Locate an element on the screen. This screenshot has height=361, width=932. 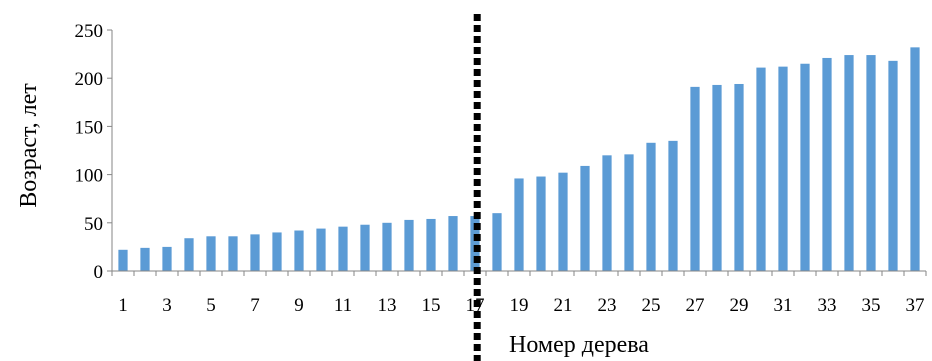
x-tick-label: 13 is located at coordinates (387, 305).